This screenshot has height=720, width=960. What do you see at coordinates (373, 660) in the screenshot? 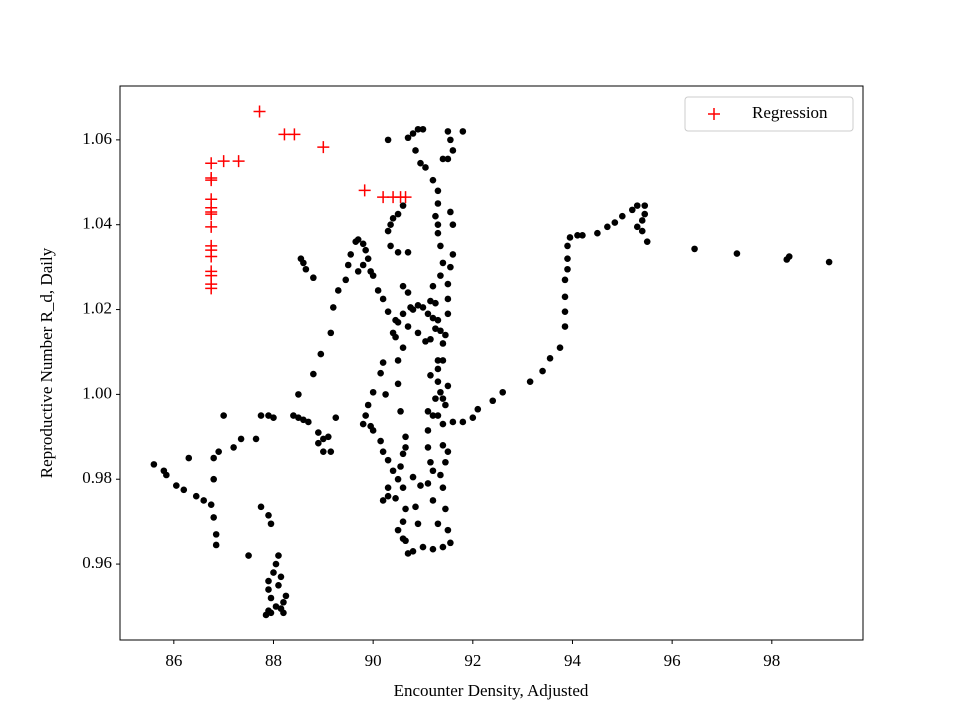
I see `x-tick-label: 90` at bounding box center [373, 660].